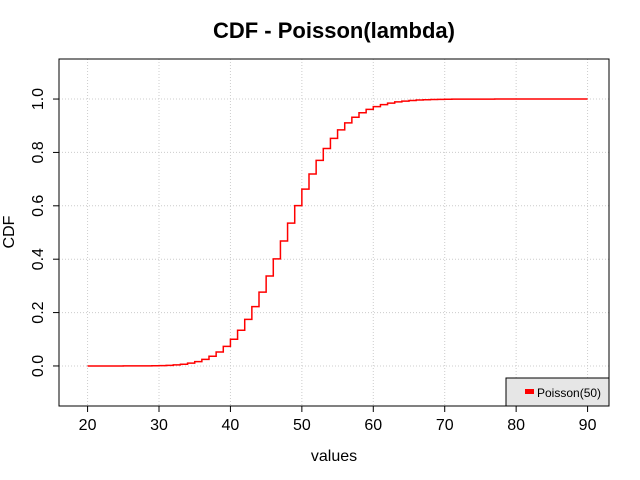  What do you see at coordinates (373, 425) in the screenshot?
I see `x-tick-label: 60` at bounding box center [373, 425].